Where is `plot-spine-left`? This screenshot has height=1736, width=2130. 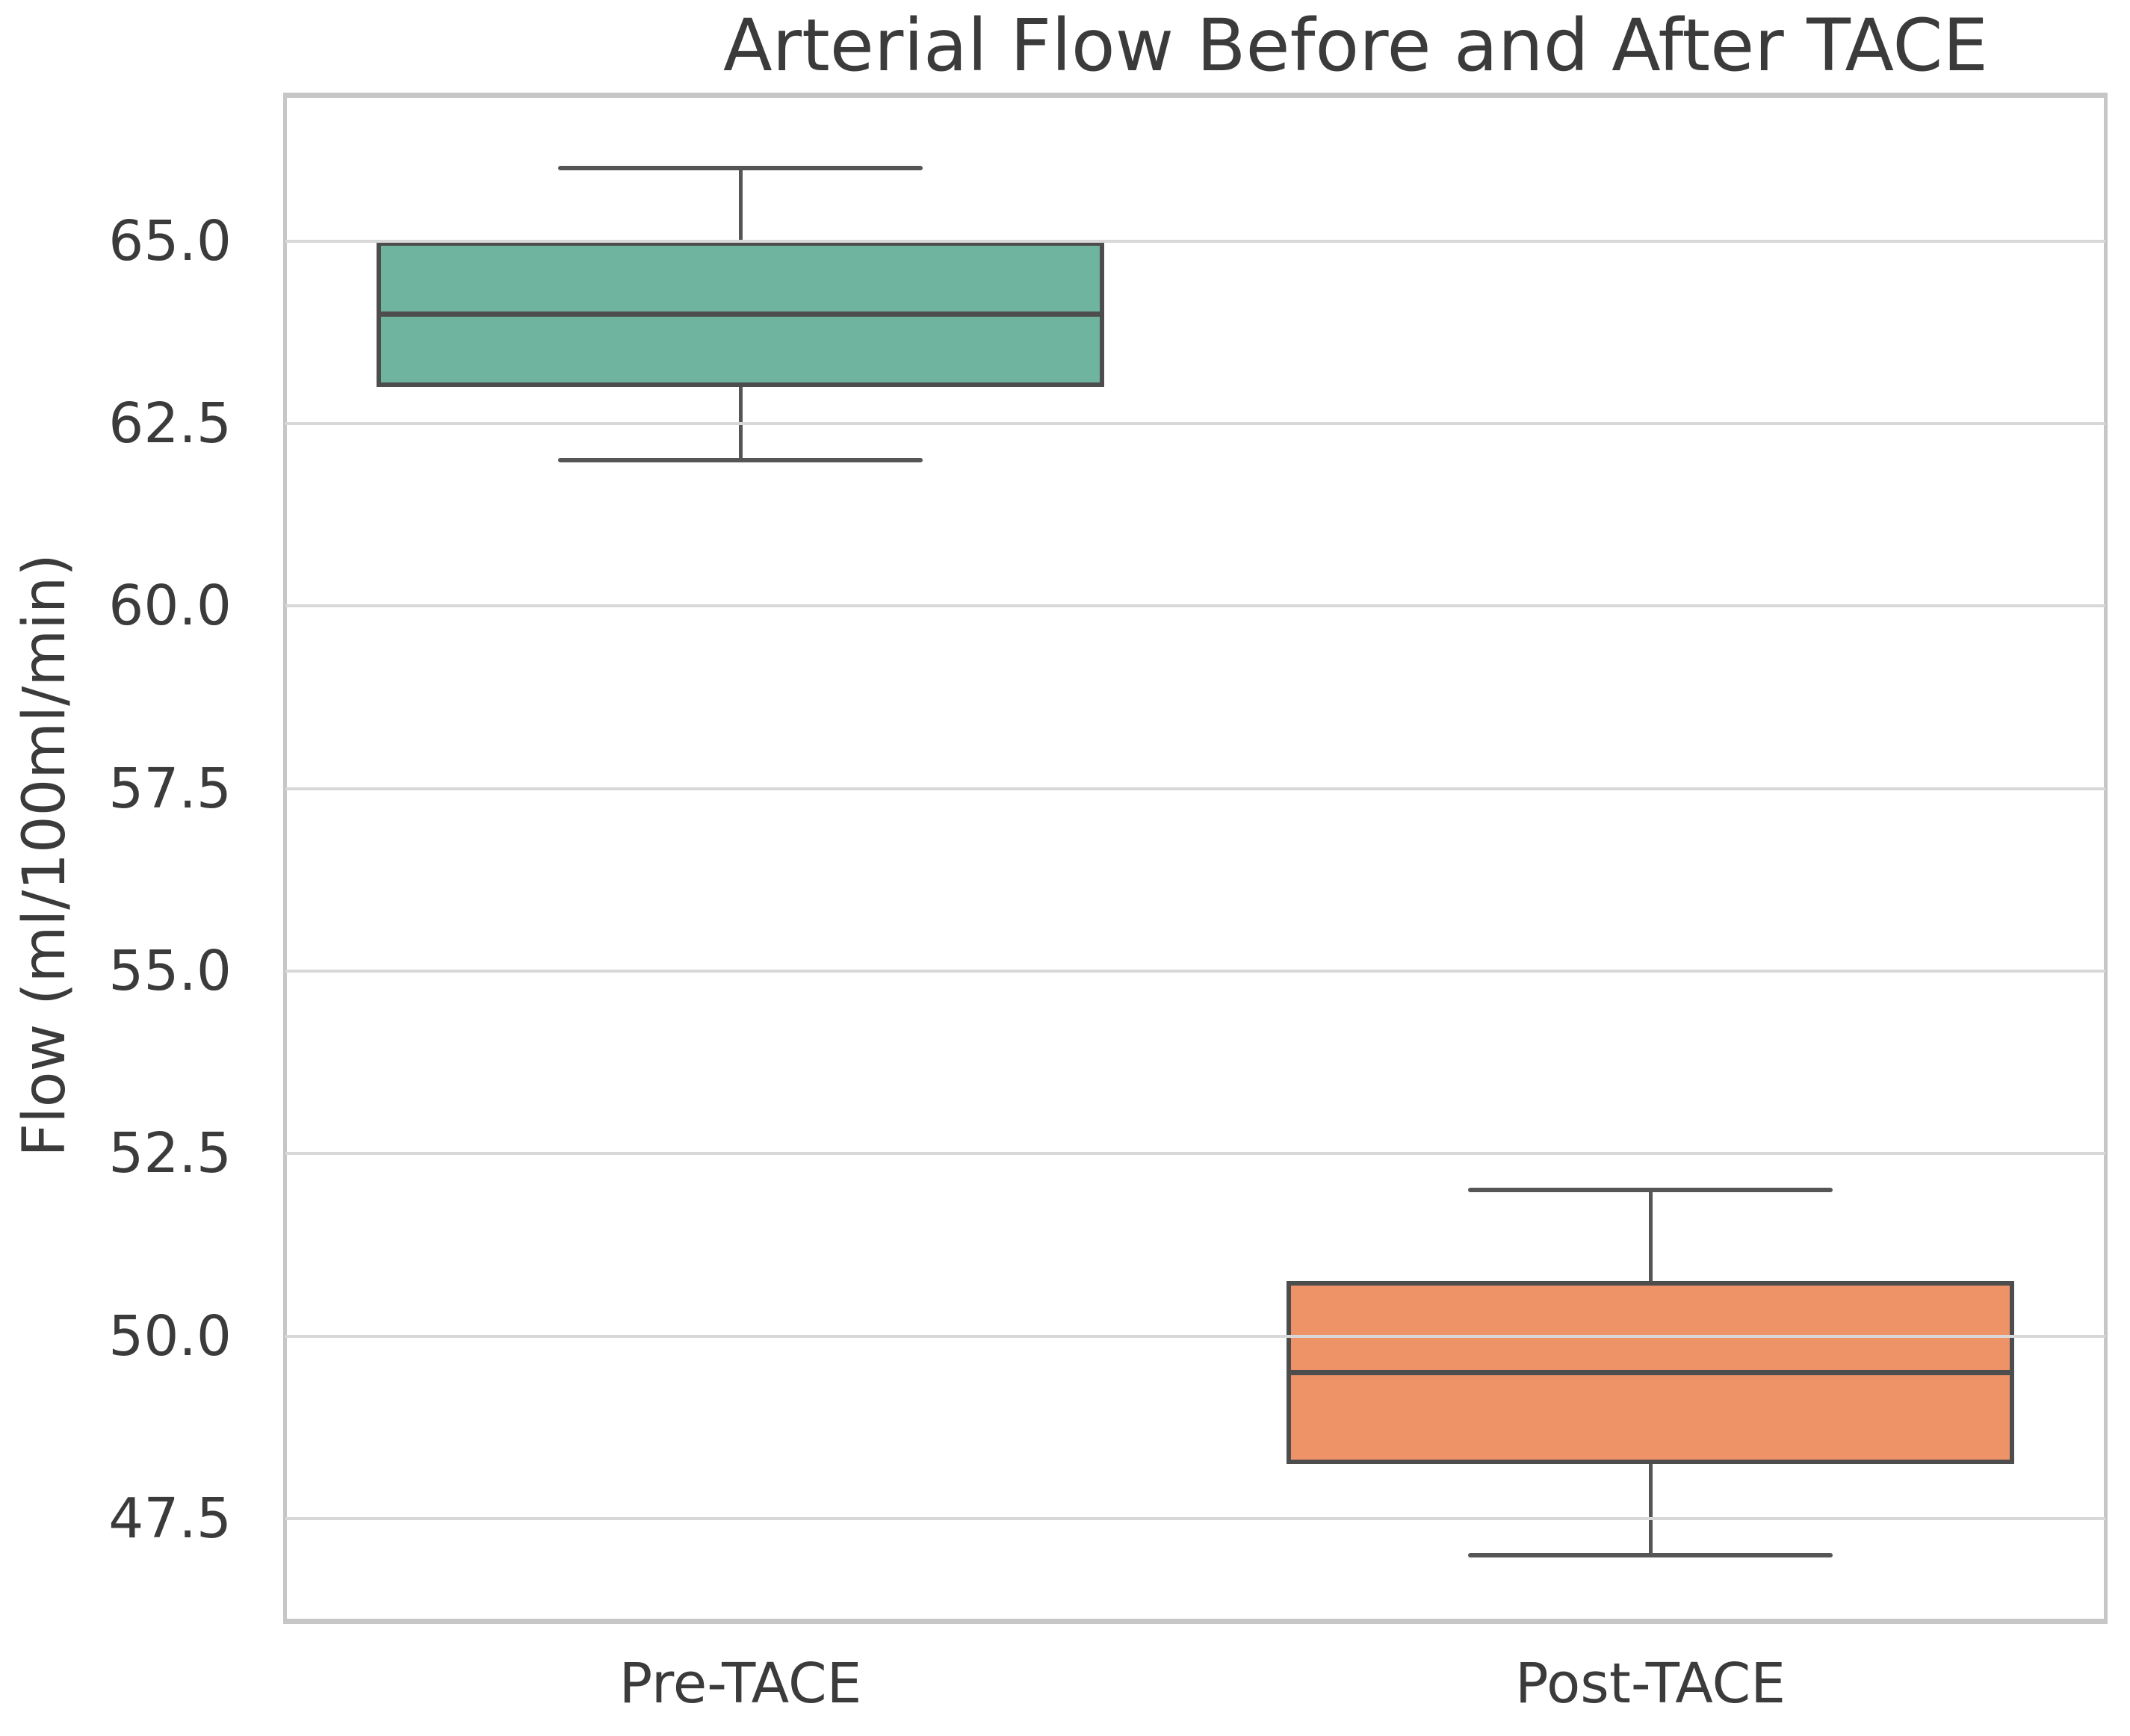
plot-spine-left is located at coordinates (285, 858).